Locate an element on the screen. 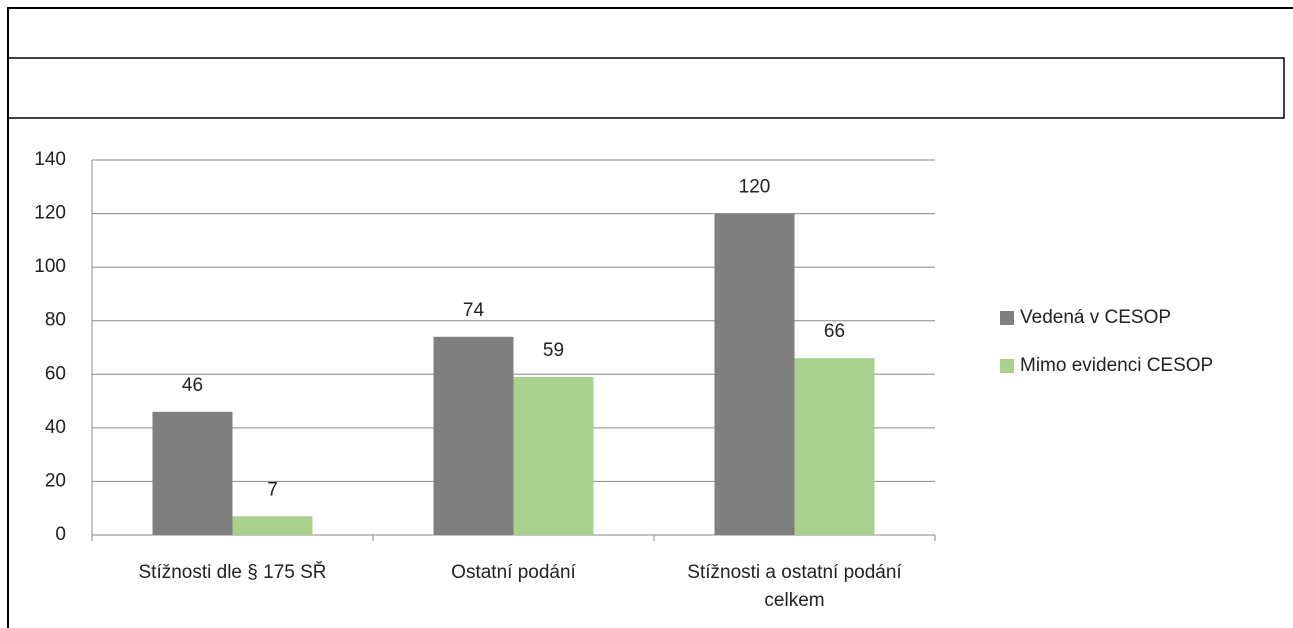 Image resolution: width=1293 pixels, height=628 pixels. x-tick-label: Ostatní podání is located at coordinates (513, 572).